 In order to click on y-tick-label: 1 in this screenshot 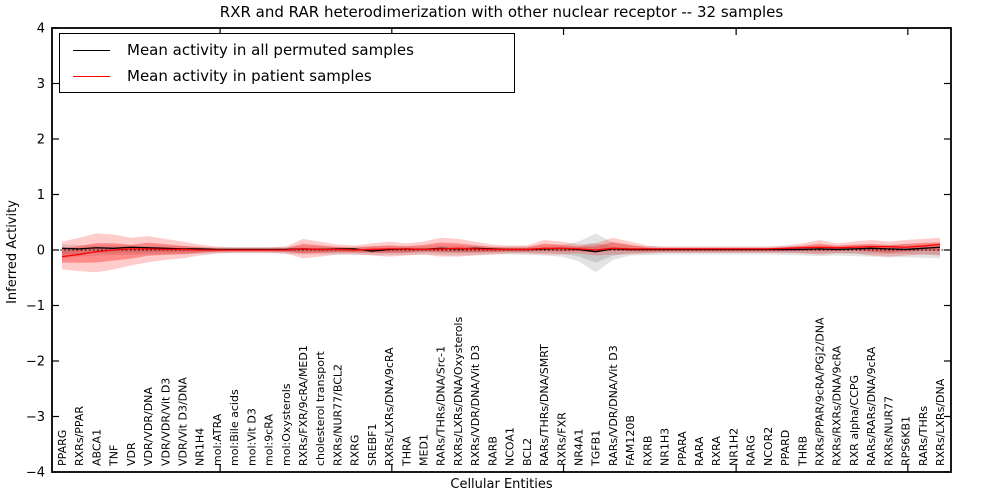, I will do `click(41, 195)`.